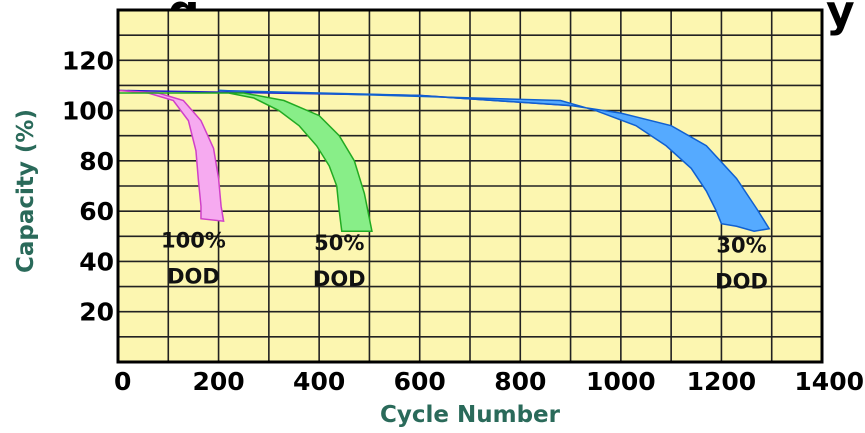  I want to click on x-tick-labels: 0 200 400 600 800 1000 1200 1400, so click(489, 381).